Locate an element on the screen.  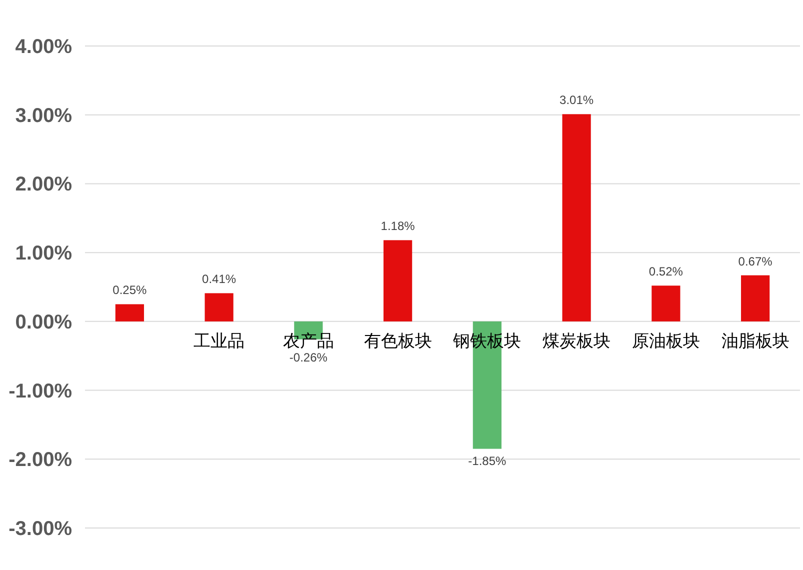
y-tick-label: 3.00% is located at coordinates (43, 115).